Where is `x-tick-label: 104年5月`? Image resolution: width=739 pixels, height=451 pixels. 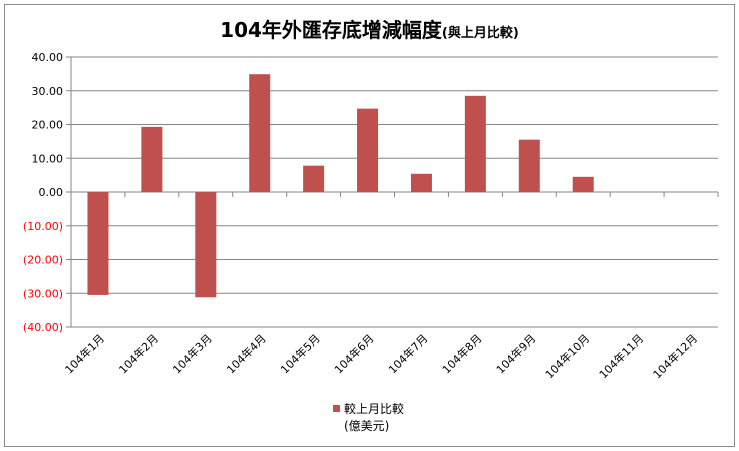
x-tick-label: 104年5月 is located at coordinates (299, 353).